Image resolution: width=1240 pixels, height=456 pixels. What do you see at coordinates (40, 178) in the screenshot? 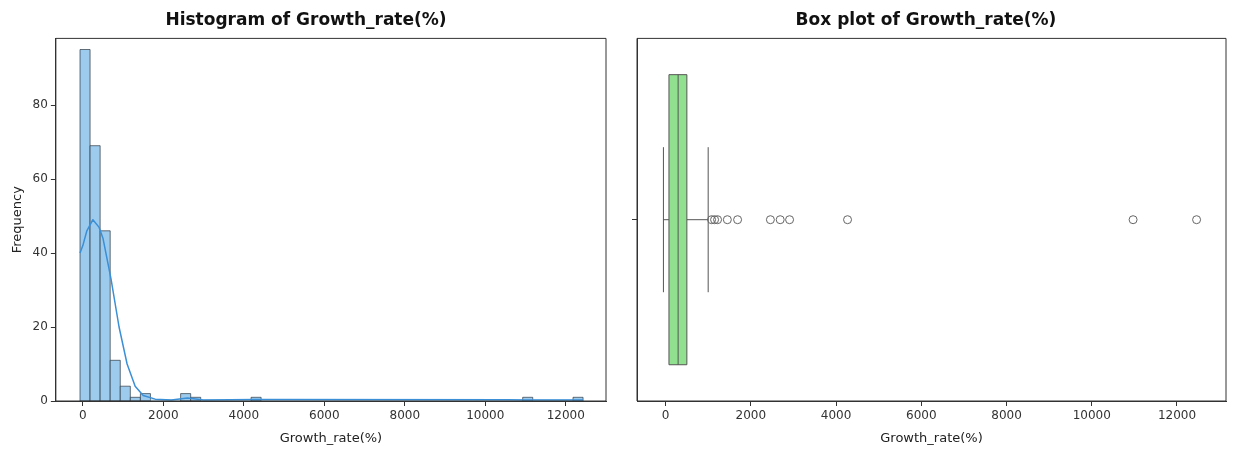
I see `y-tick-label: 60` at bounding box center [40, 178].